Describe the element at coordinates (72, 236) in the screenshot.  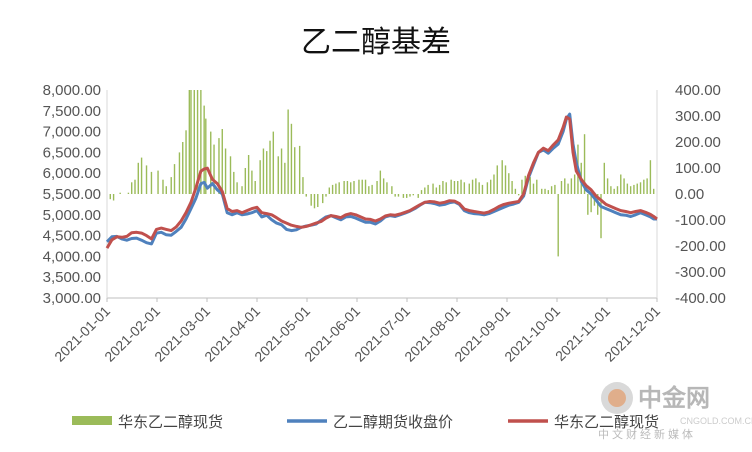
I see `y-left-tick-label: 4,500.00` at that location.